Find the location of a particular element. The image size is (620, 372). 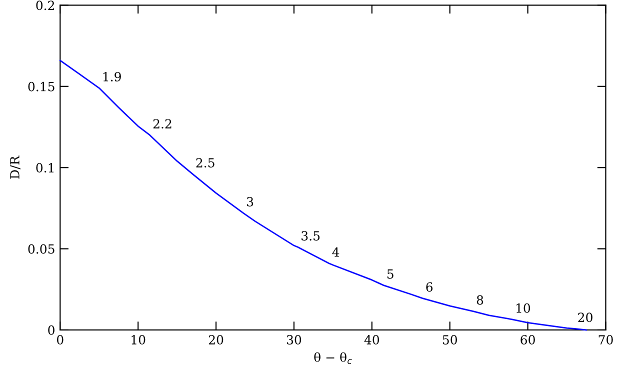

annotation: 1.9 is located at coordinates (112, 77).